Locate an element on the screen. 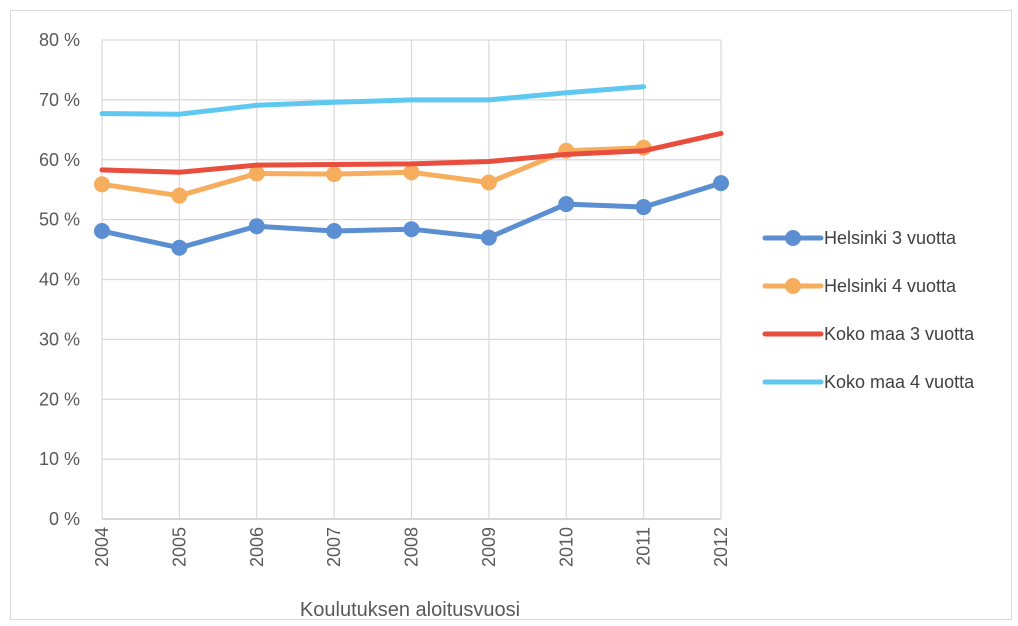 The width and height of the screenshot is (1018, 626). y-tick-label: 50 % is located at coordinates (59, 220).